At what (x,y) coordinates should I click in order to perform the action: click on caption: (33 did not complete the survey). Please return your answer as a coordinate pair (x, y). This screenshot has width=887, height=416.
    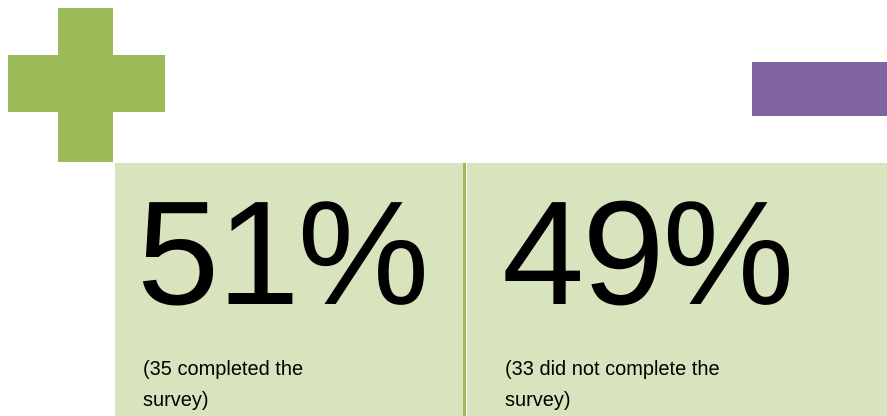
    Looking at the image, I should click on (612, 384).